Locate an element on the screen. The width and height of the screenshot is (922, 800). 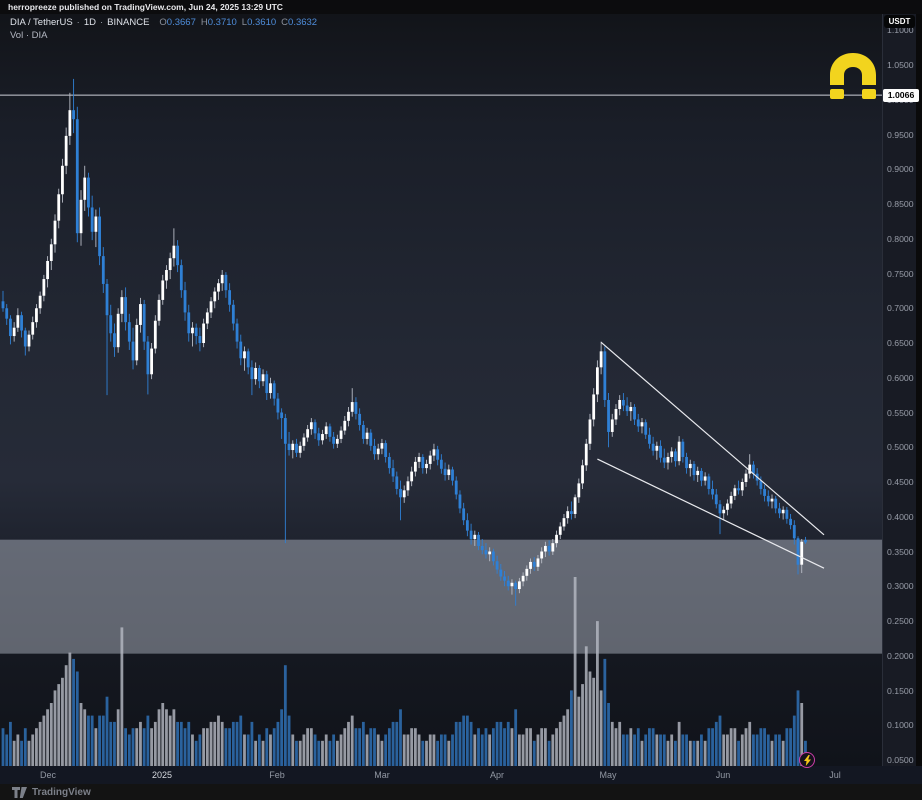
price-axis-label: 0.1000 is located at coordinates (900, 725).